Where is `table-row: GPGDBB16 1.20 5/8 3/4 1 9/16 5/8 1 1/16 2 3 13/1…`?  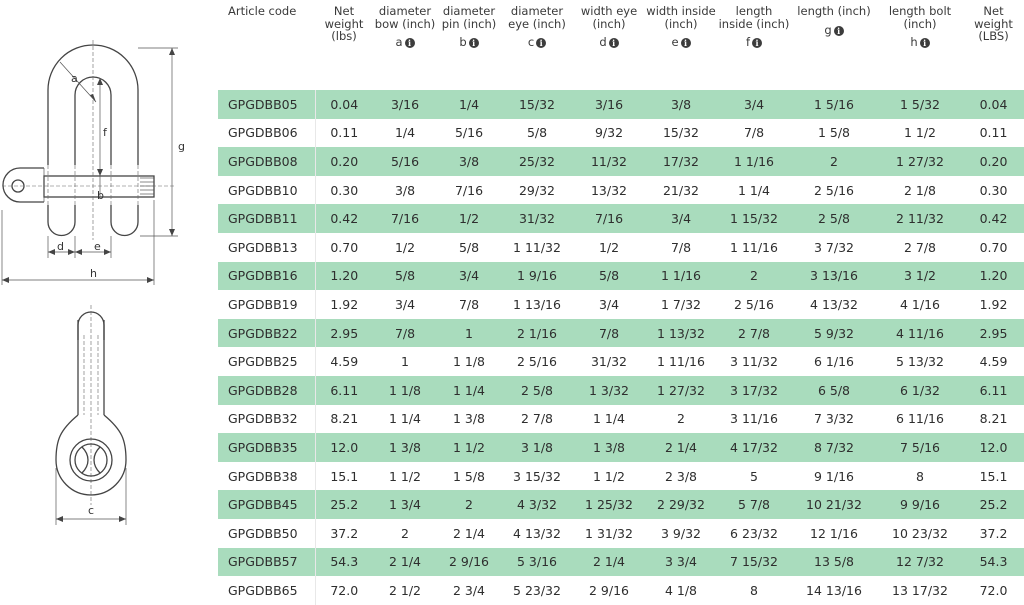
table-row: GPGDBB16 1.20 5/8 3/4 1 9/16 5/8 1 1/16 2 3 13/1… is located at coordinates (621, 276).